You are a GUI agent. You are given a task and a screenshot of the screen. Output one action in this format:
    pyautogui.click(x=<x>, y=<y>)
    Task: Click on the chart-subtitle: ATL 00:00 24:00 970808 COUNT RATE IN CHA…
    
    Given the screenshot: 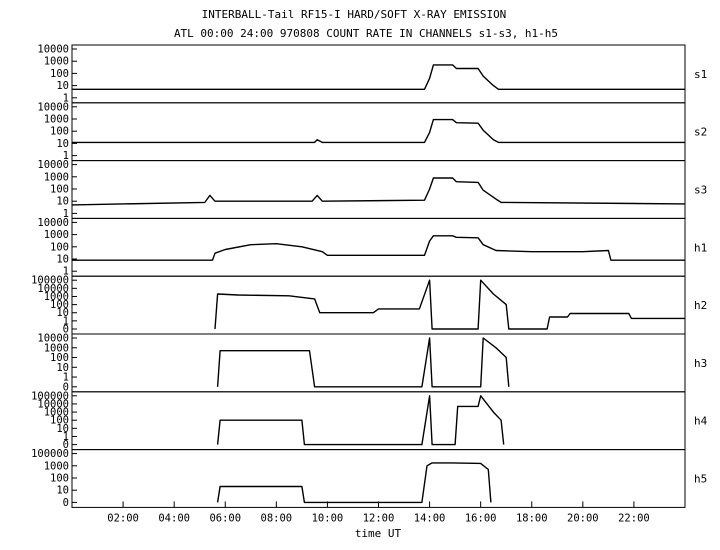 What is the action you would take?
    pyautogui.click(x=366, y=33)
    